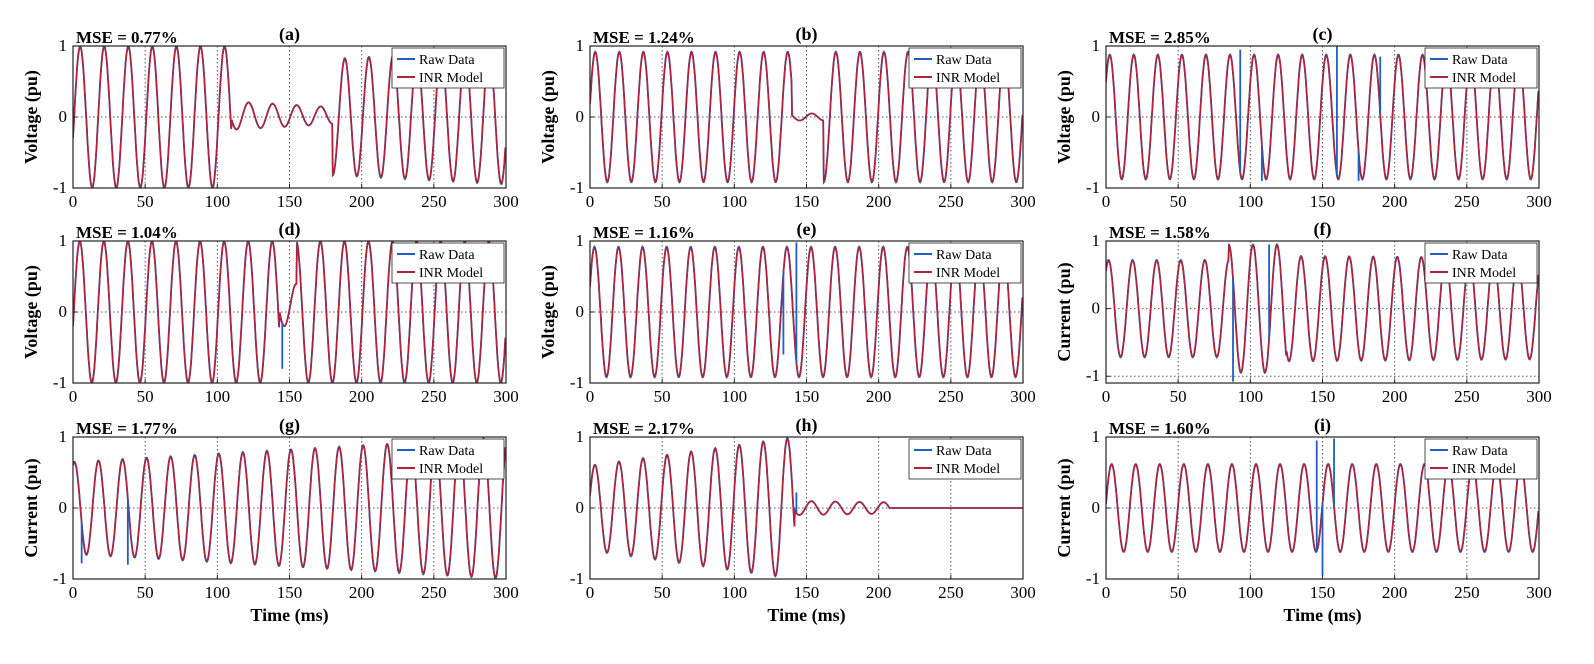 Image resolution: width=1594 pixels, height=664 pixels. Describe the element at coordinates (290, 229) in the screenshot. I see `panel-label: (d)` at that location.